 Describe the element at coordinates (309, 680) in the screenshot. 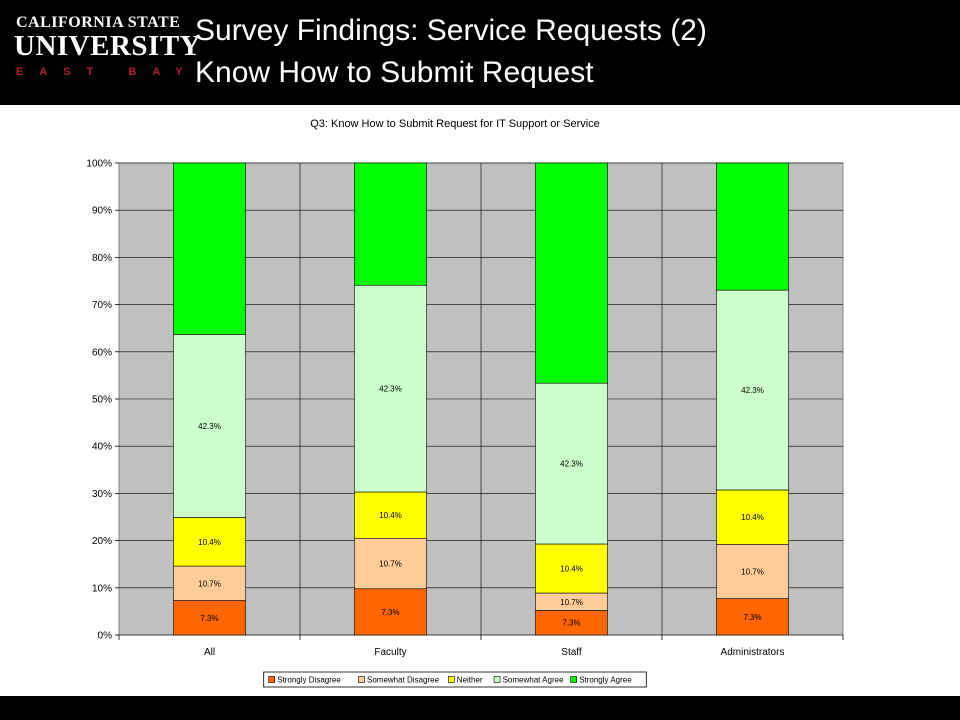

I see `legend-label: Strongly Disagree` at that location.